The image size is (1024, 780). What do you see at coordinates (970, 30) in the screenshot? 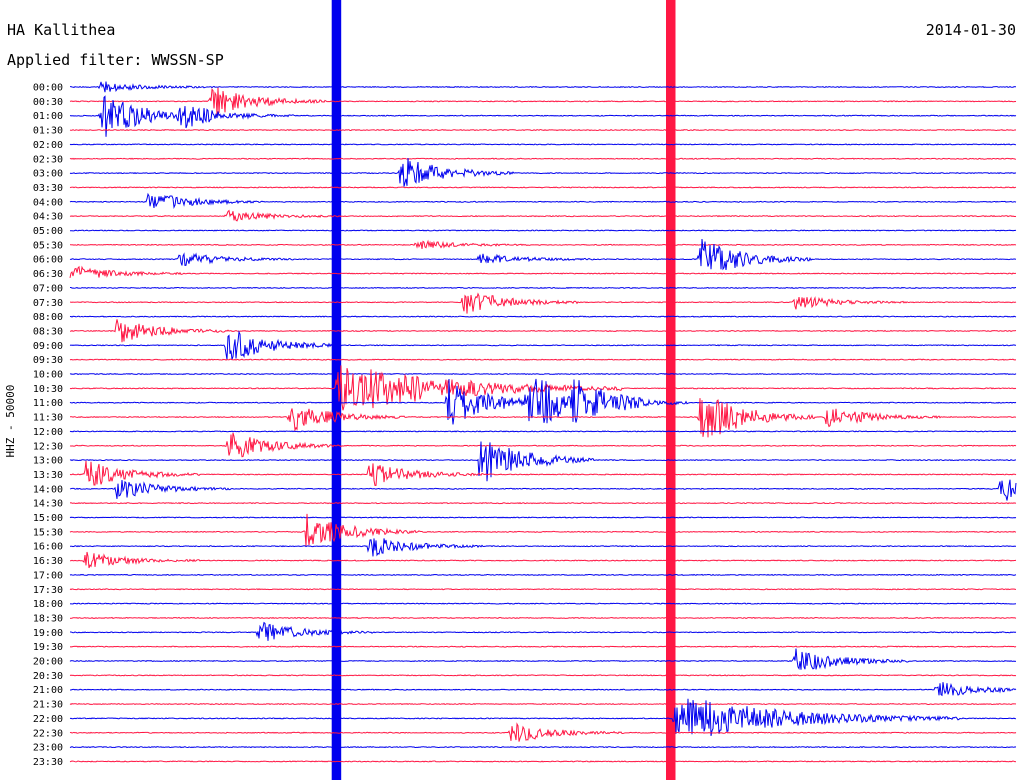
I see `date-label: 2014-01-30` at bounding box center [970, 30].